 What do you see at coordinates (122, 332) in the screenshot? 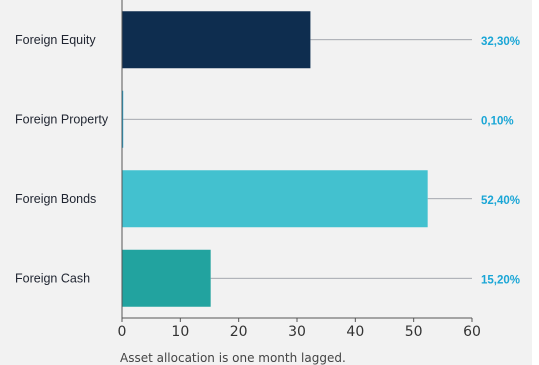
I see `x-tick-label: 0` at bounding box center [122, 332].